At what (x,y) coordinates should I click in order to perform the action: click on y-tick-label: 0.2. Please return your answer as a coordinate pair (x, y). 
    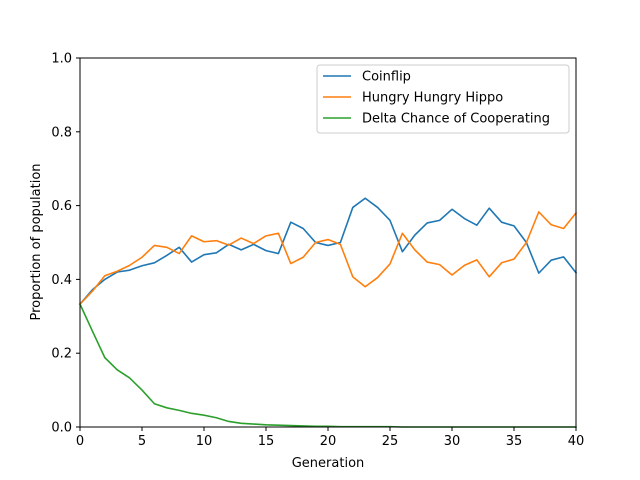
    Looking at the image, I should click on (61, 354).